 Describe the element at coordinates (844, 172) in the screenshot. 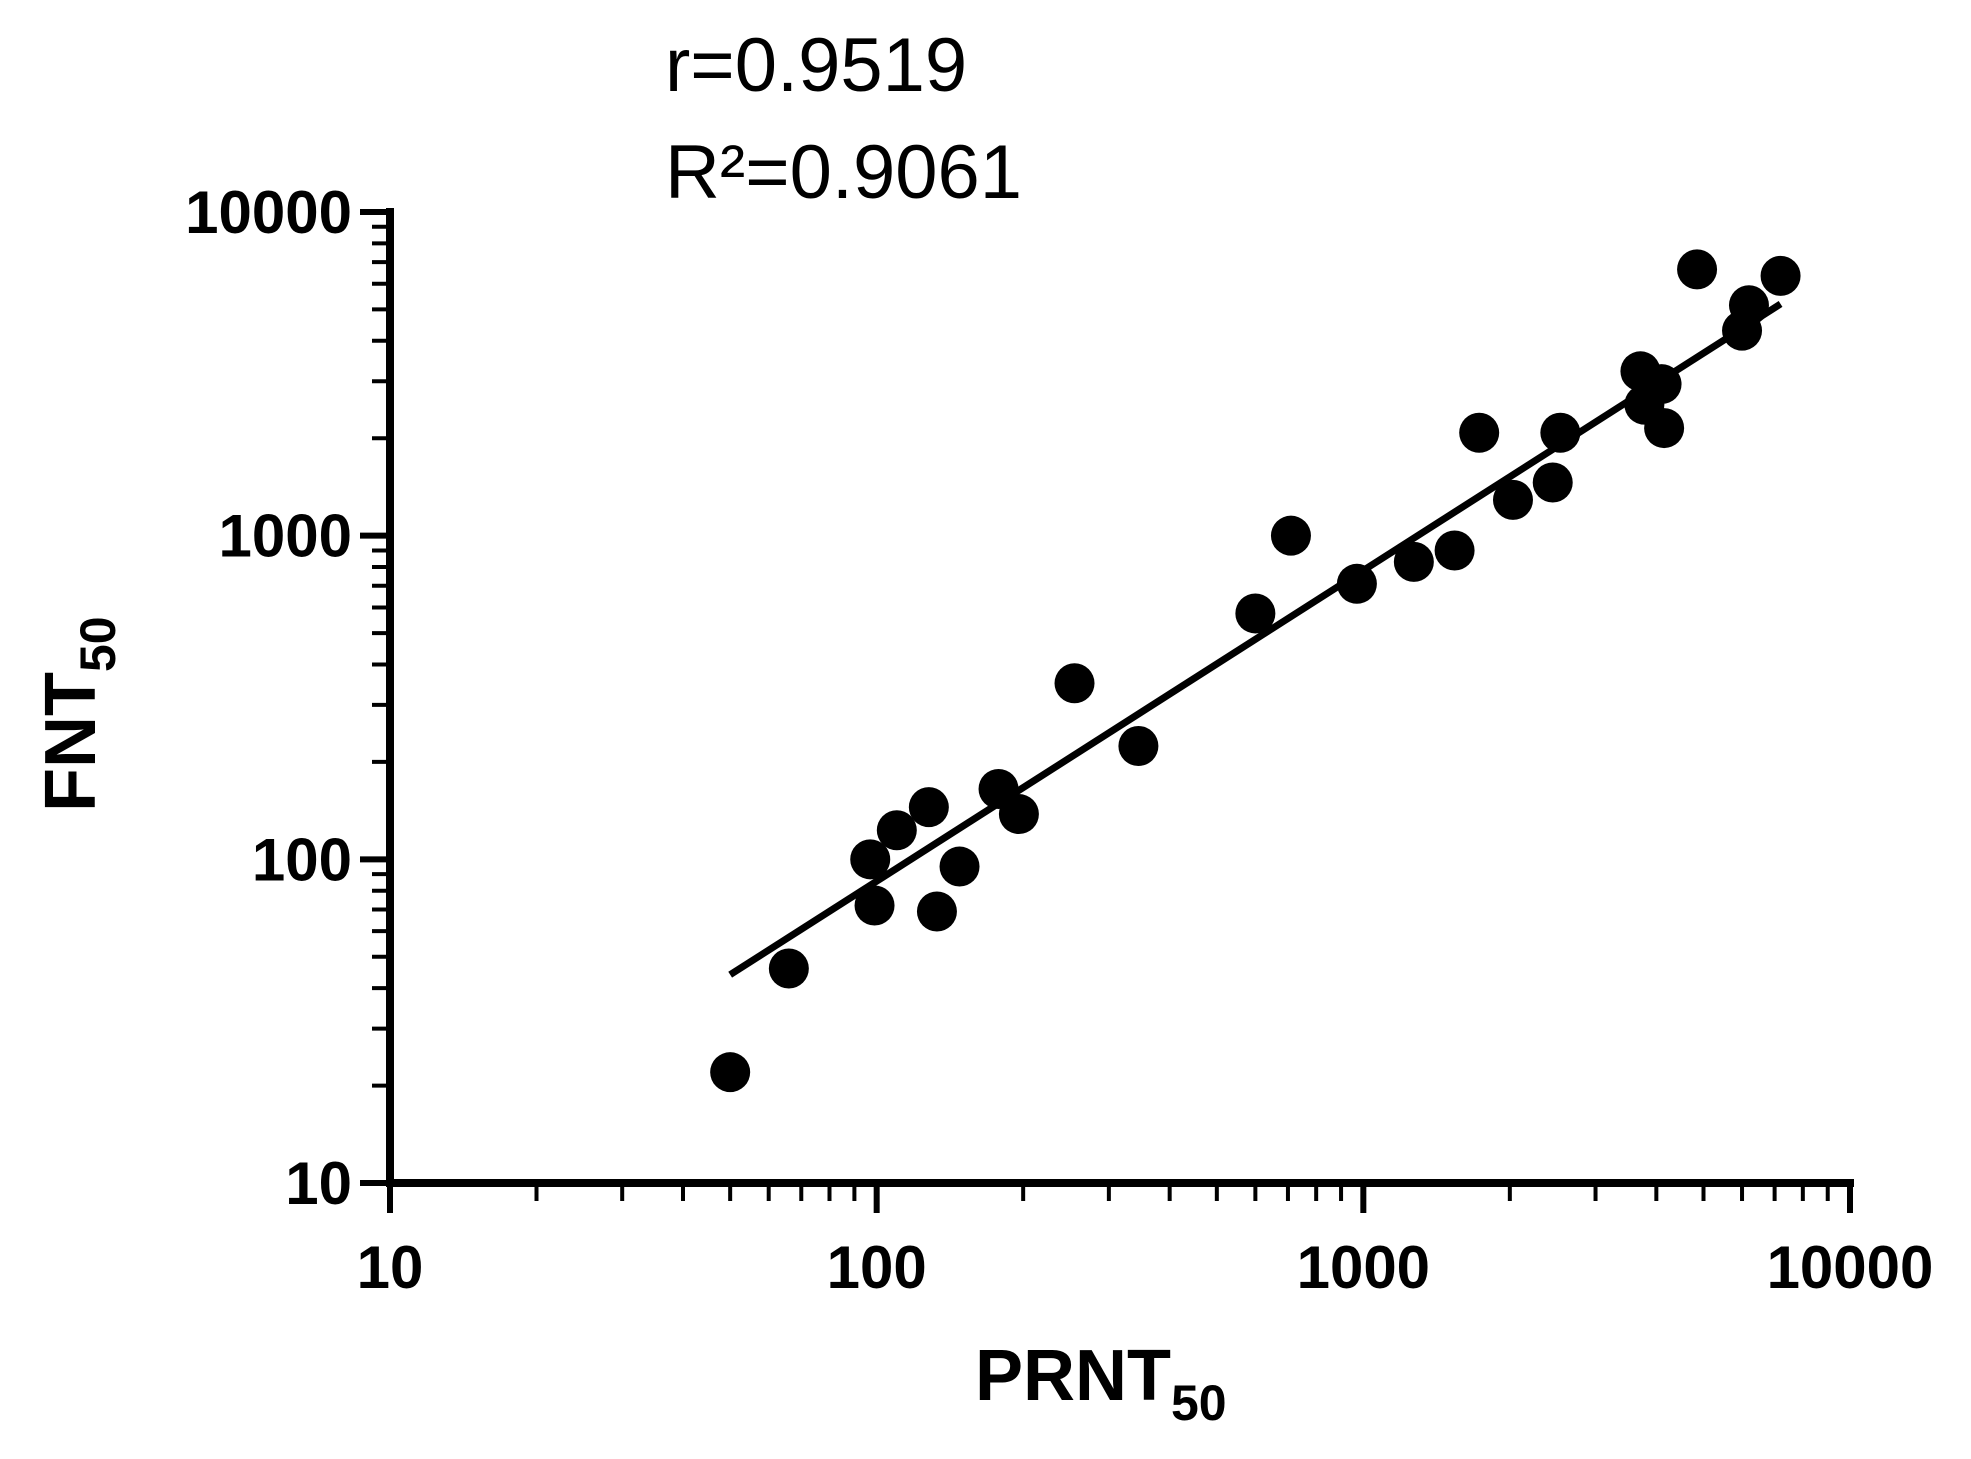

I see `r-squared-label: R²=0.9061` at that location.